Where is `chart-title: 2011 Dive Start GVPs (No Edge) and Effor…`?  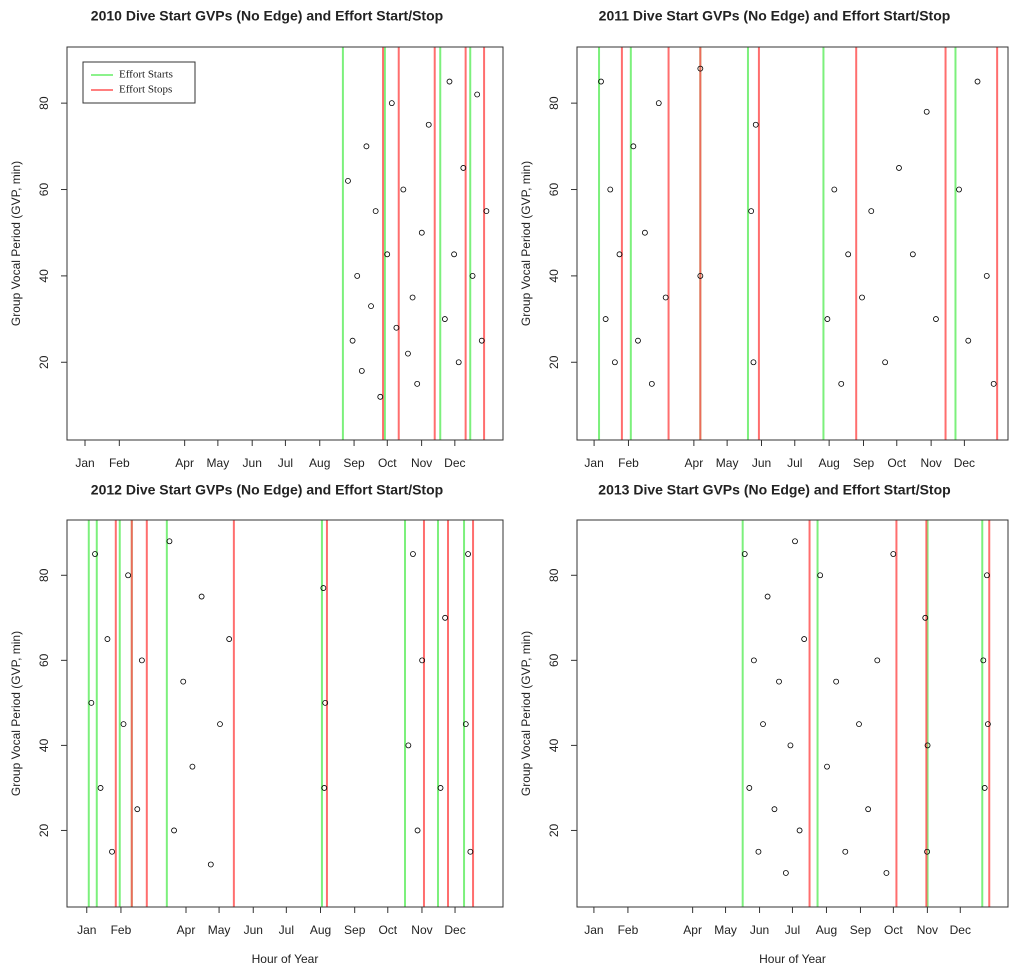 chart-title: 2011 Dive Start GVPs (No Edge) and Effor… is located at coordinates (775, 16).